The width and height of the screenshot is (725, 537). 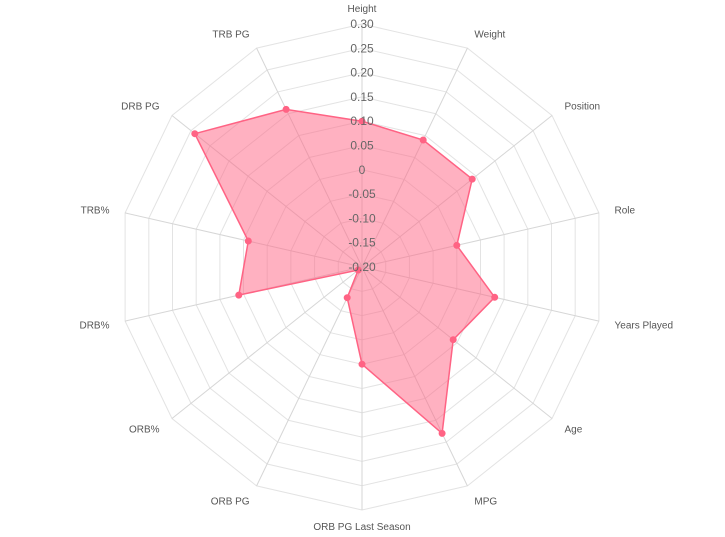 What do you see at coordinates (230, 35) in the screenshot?
I see `axis-label: TRB PG` at bounding box center [230, 35].